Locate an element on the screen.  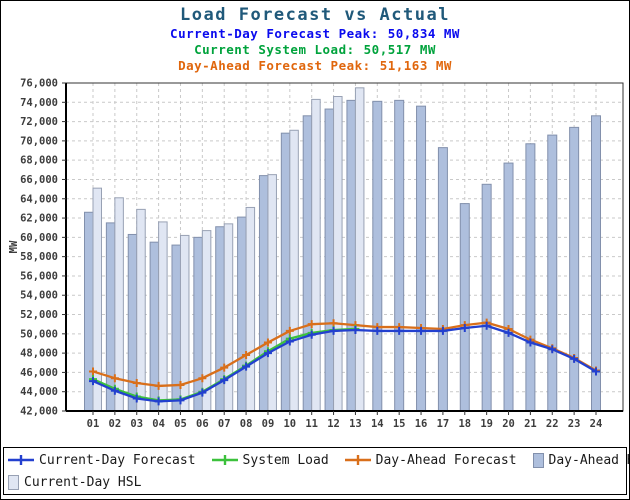
y-tick-label: 66,000 is located at coordinates (39, 180).